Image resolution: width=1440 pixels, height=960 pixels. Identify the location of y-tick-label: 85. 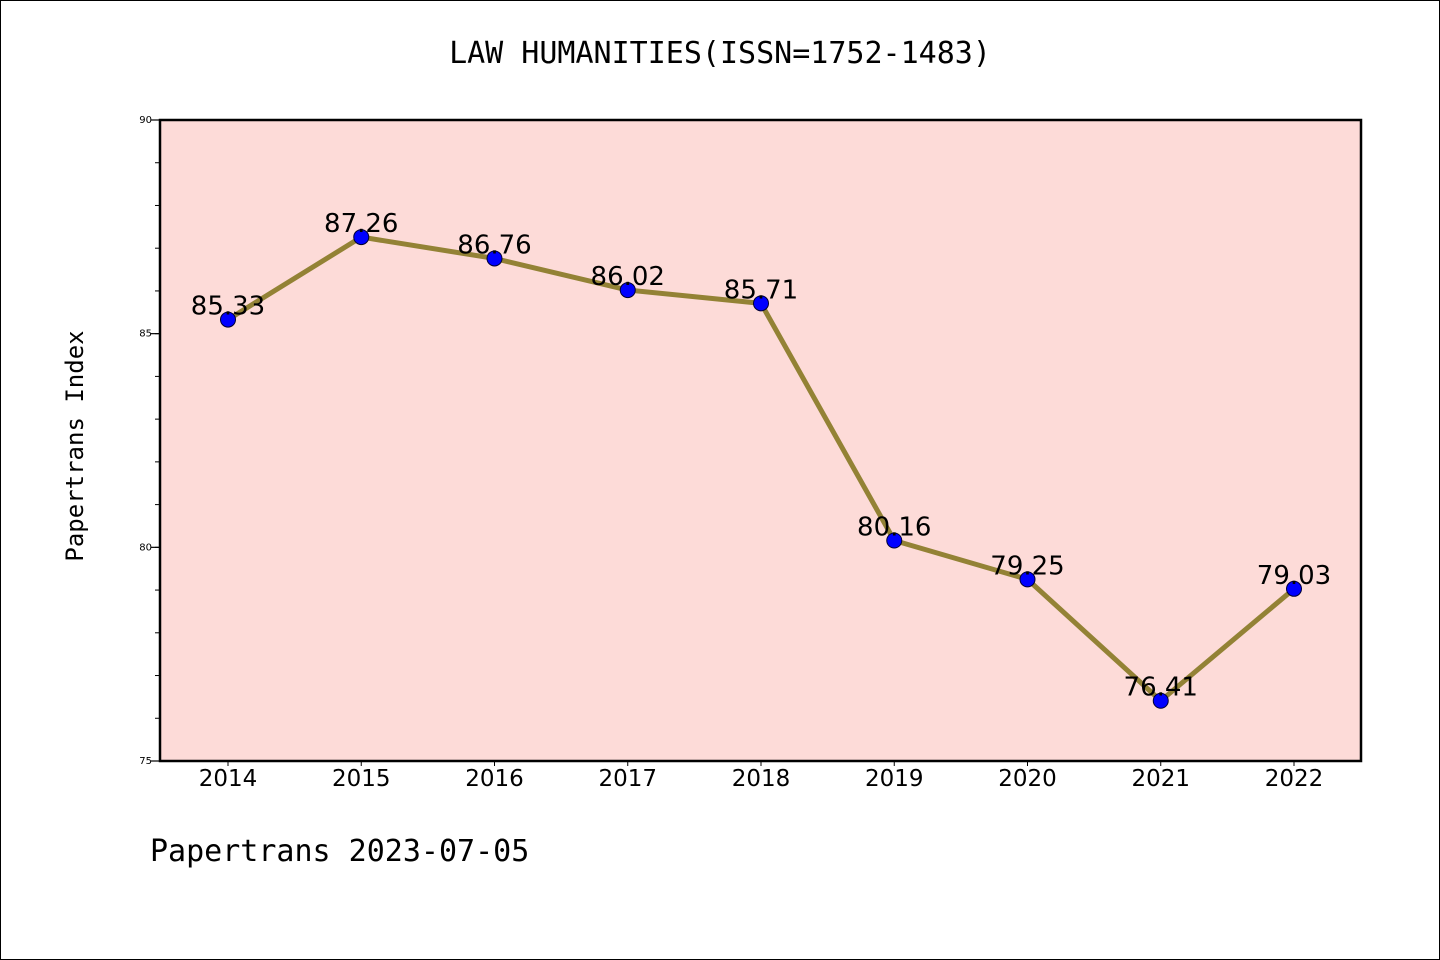
(145, 334).